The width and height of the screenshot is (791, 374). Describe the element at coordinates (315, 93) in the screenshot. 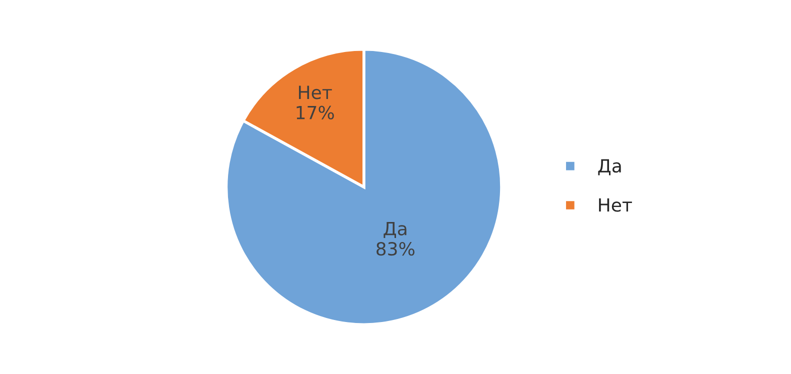

I see `slice-label: Нет` at that location.